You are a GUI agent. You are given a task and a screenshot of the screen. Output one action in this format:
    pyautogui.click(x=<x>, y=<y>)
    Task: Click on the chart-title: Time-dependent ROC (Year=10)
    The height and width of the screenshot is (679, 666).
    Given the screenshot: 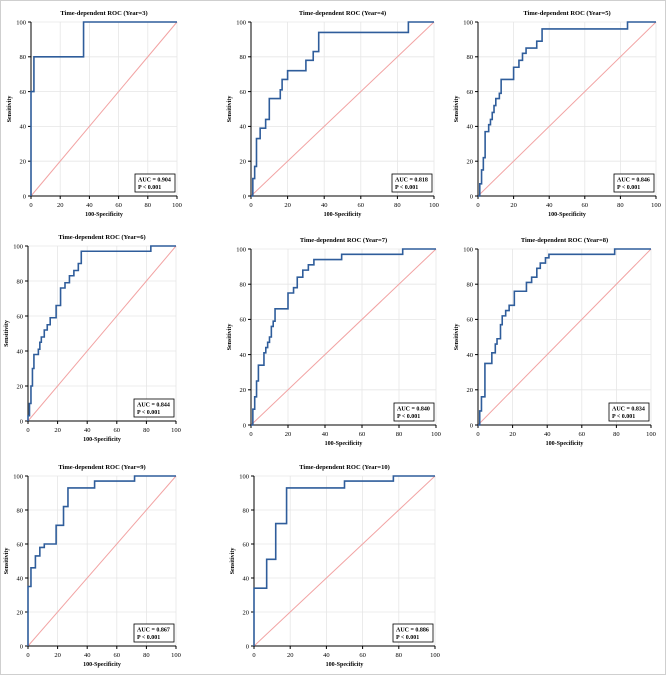 What is the action you would take?
    pyautogui.click(x=344, y=467)
    